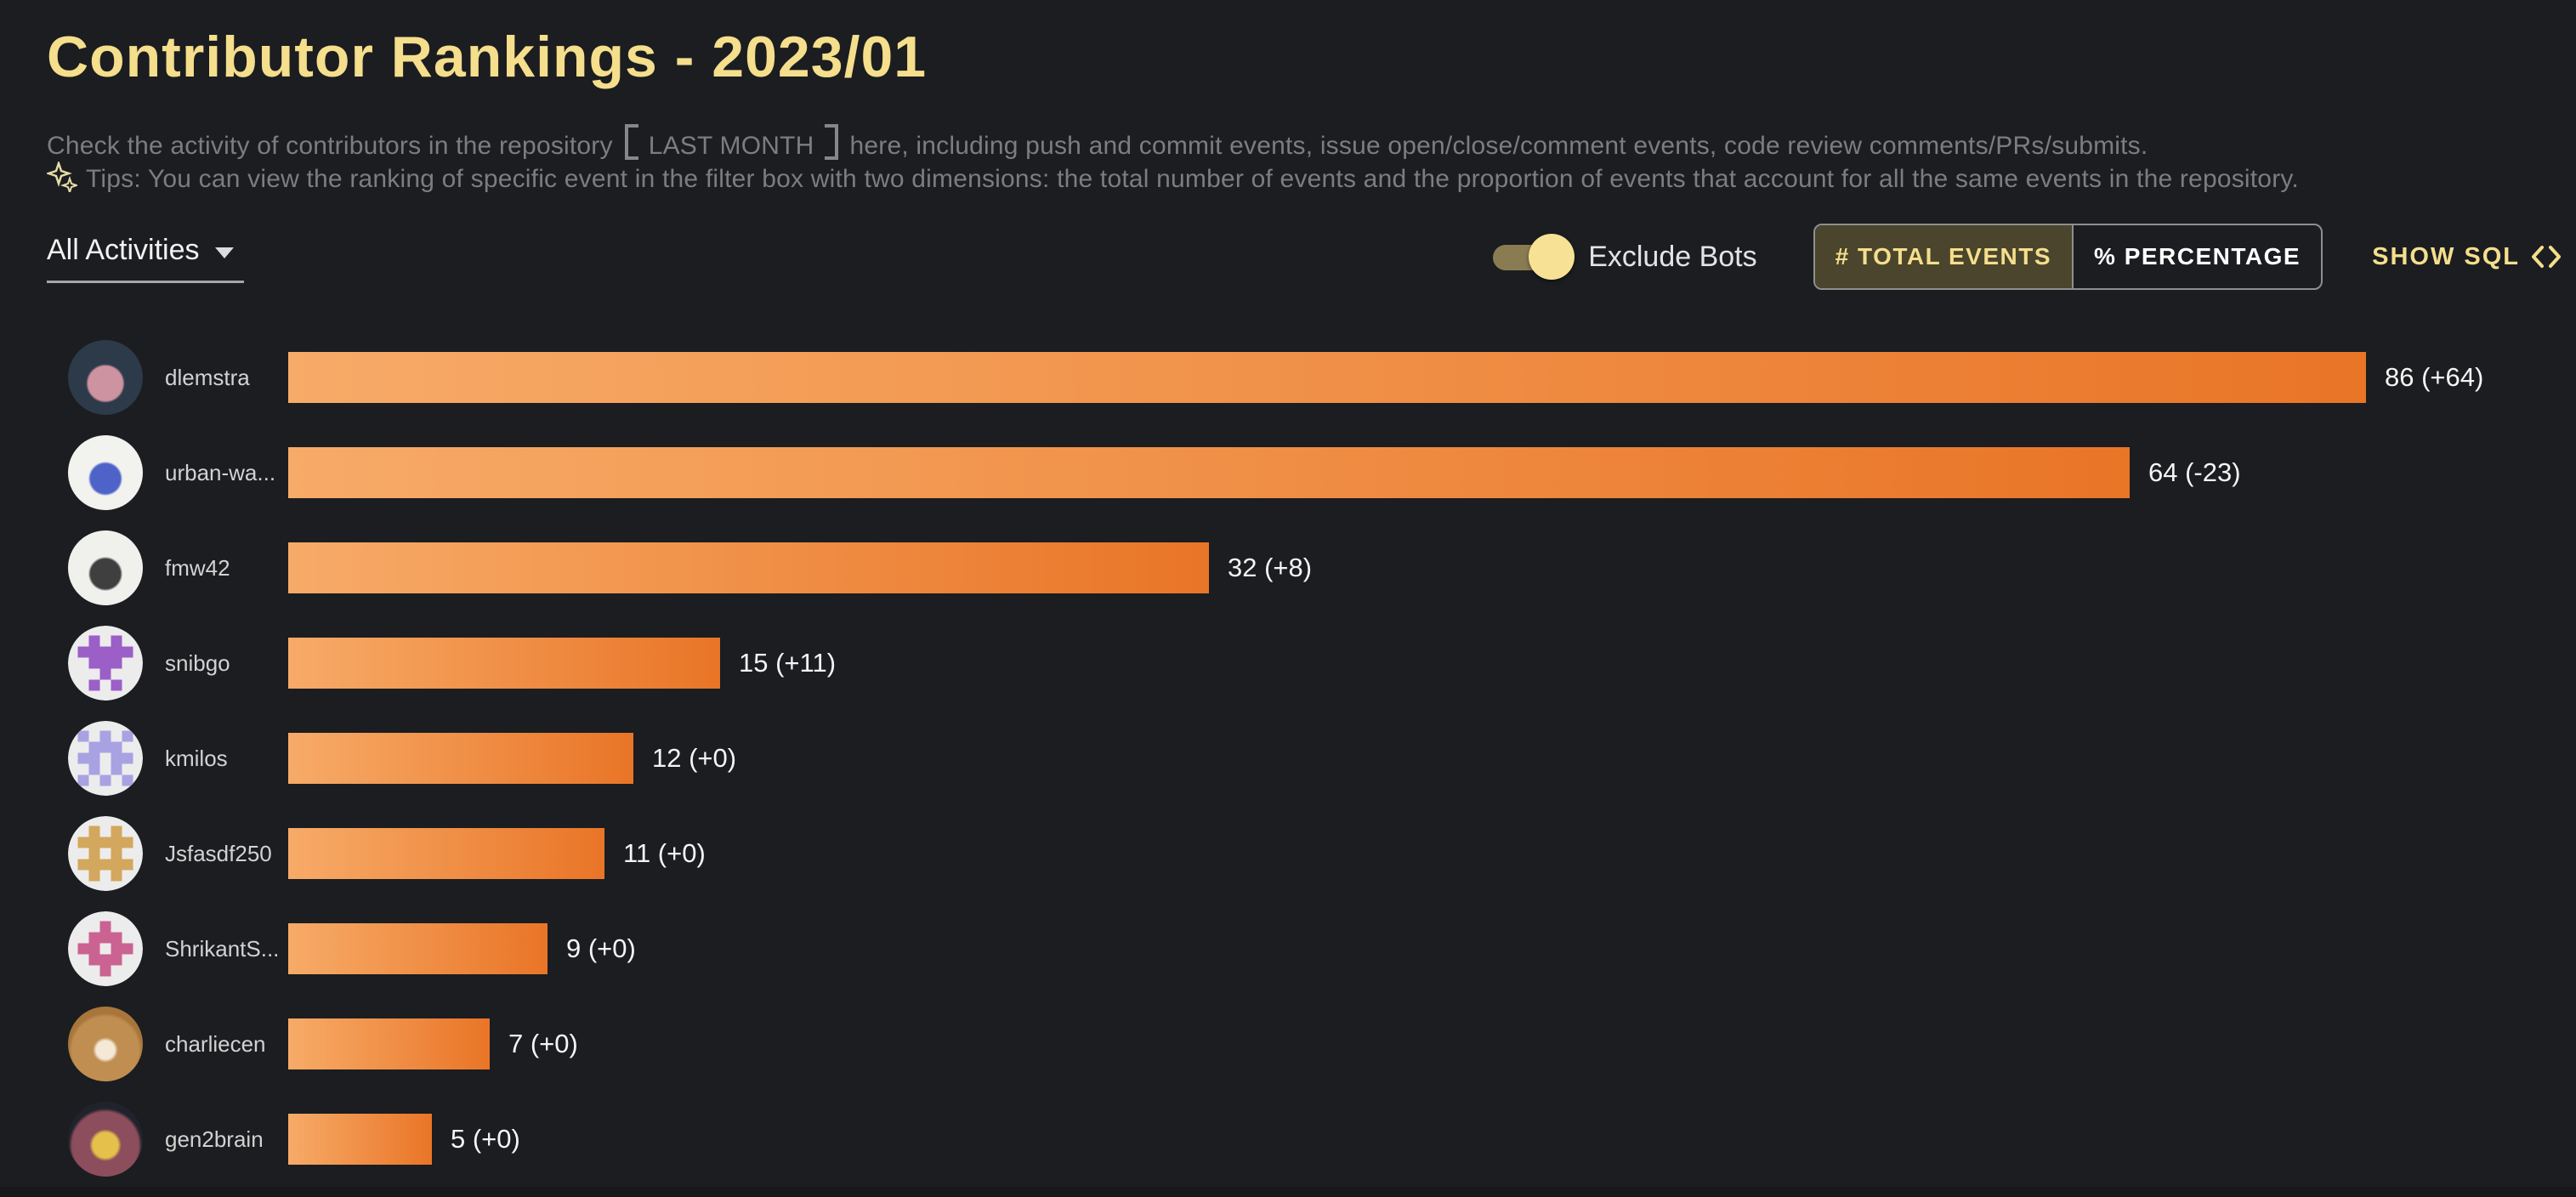  I want to click on right-lenticular-bracket-icon, so click(831, 142).